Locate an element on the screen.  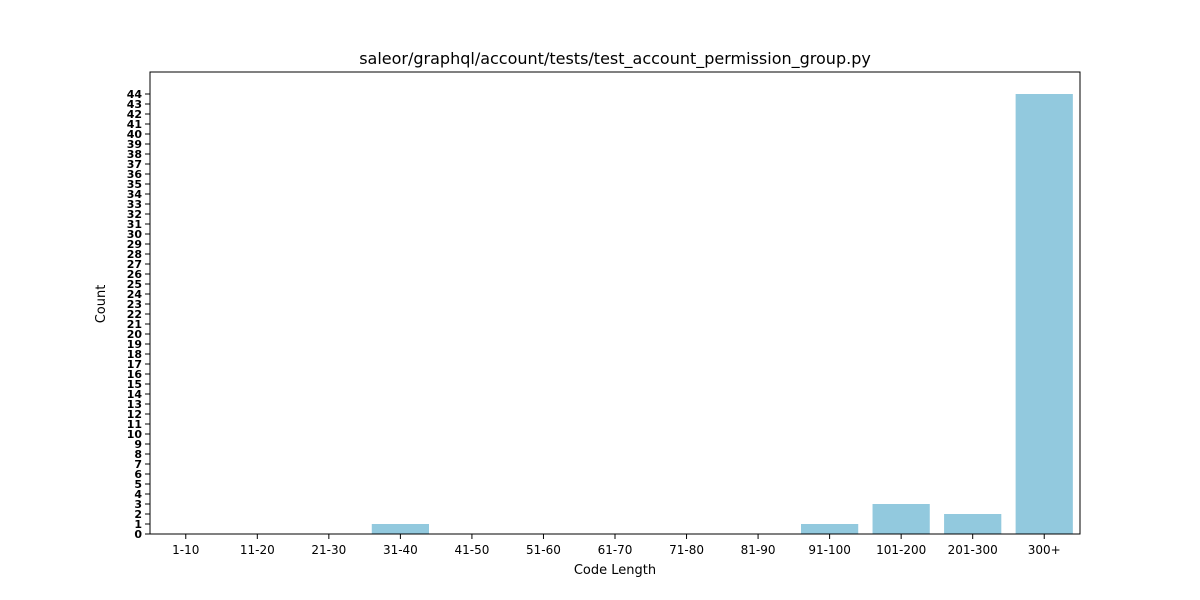
y-tick-label: 10 is located at coordinates (135, 434).